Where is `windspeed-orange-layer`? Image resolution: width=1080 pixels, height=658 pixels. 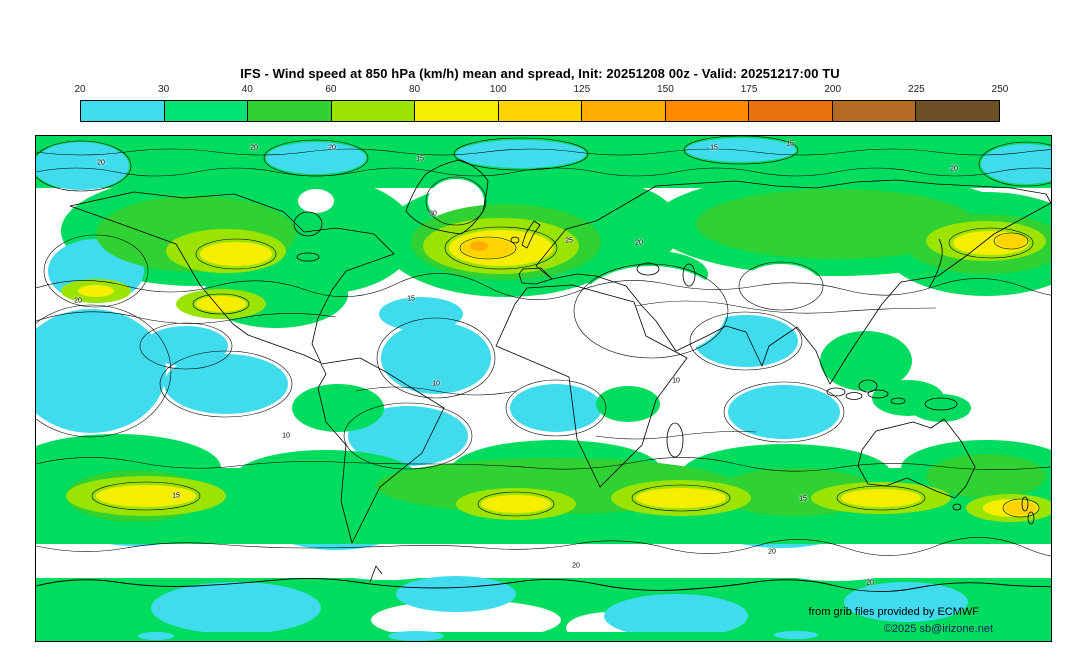 windspeed-orange-layer is located at coordinates (479, 246).